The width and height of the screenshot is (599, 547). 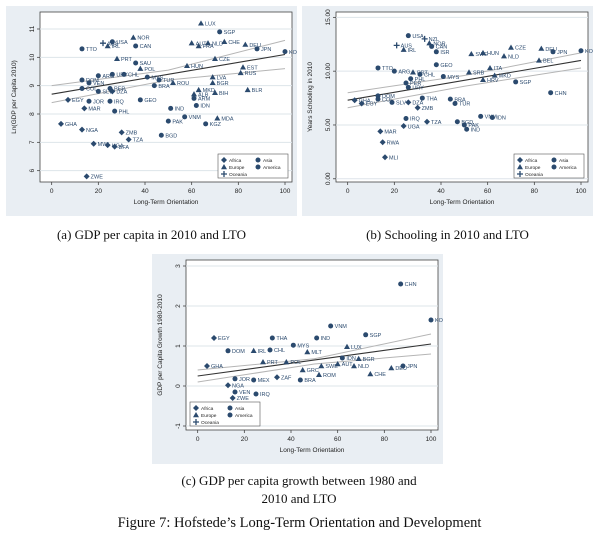 I want to click on point-label: BIH, so click(x=223, y=94).